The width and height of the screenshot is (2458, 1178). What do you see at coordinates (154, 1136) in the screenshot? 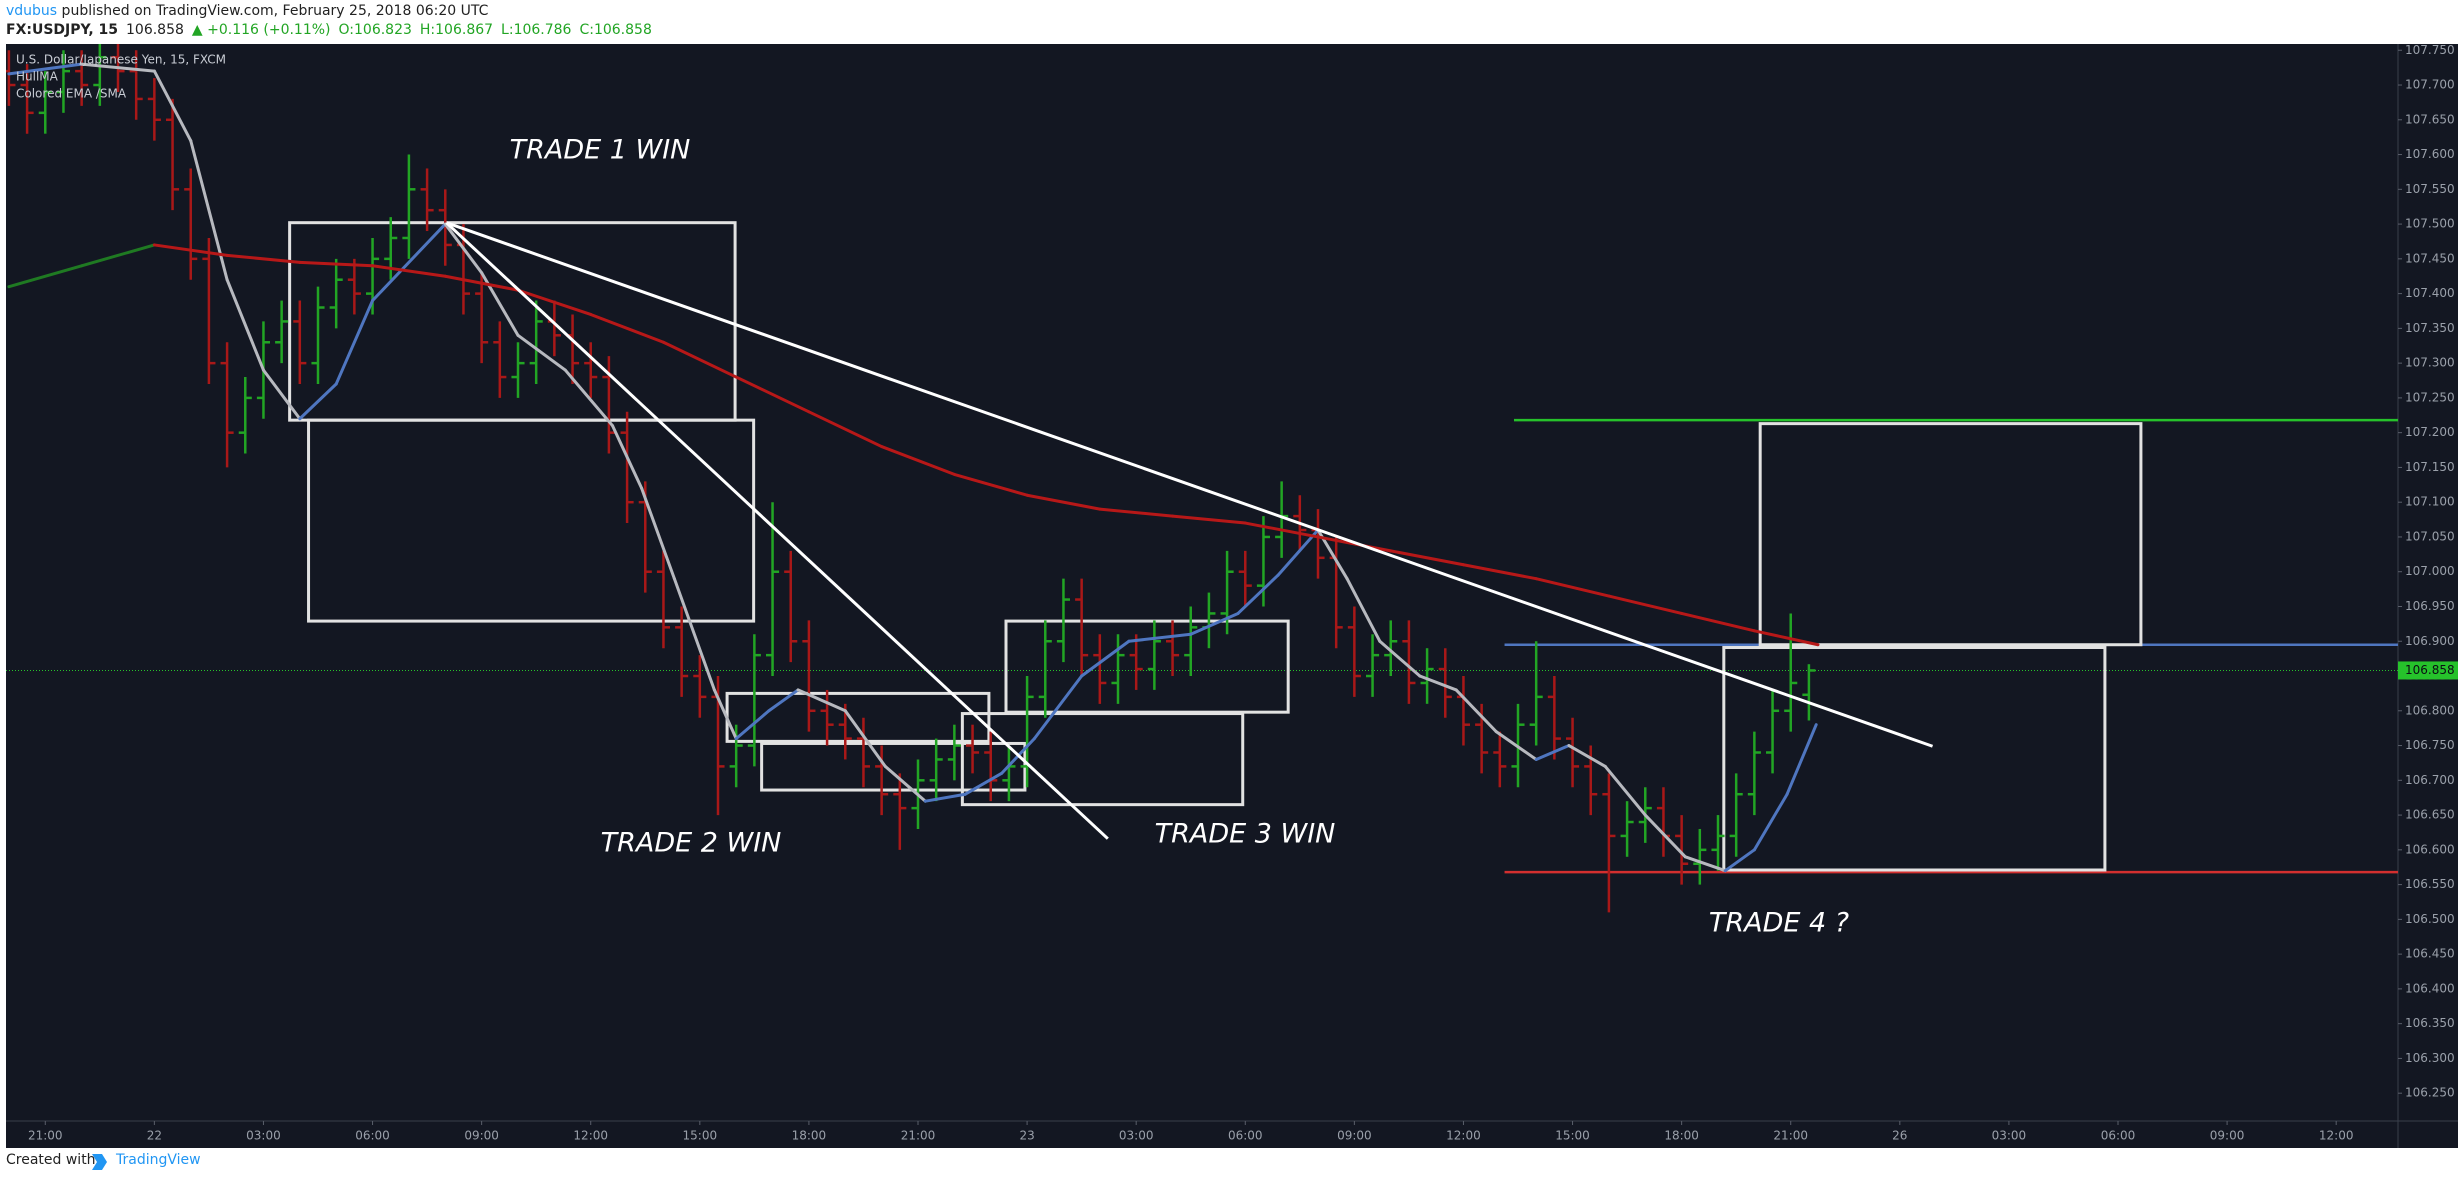
I see `x-tick-label: 22` at bounding box center [154, 1136].